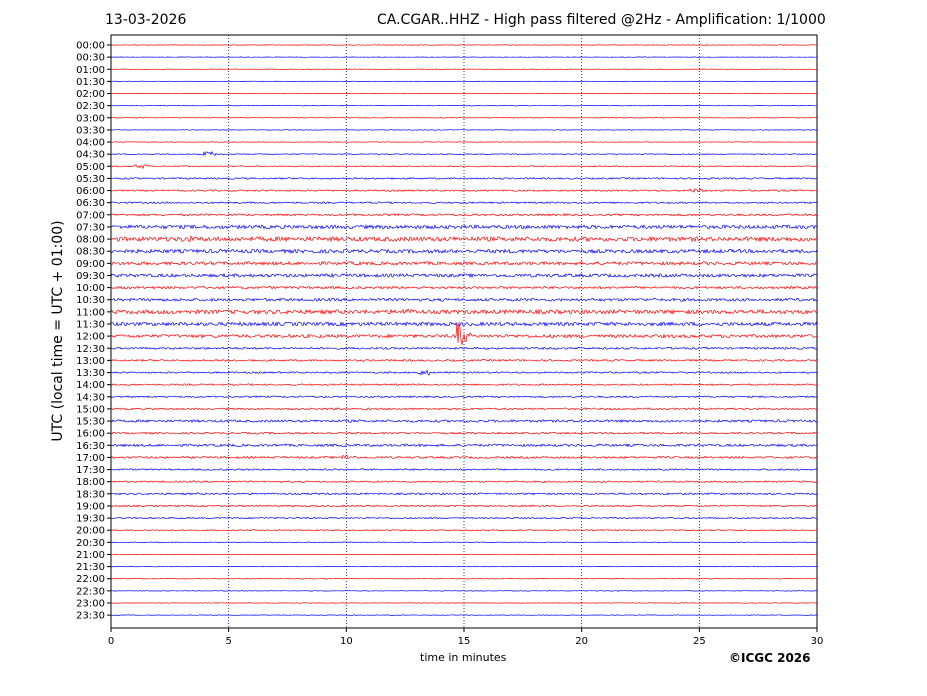  What do you see at coordinates (770, 658) in the screenshot?
I see `copyright-label: ©ICGC 2026` at bounding box center [770, 658].